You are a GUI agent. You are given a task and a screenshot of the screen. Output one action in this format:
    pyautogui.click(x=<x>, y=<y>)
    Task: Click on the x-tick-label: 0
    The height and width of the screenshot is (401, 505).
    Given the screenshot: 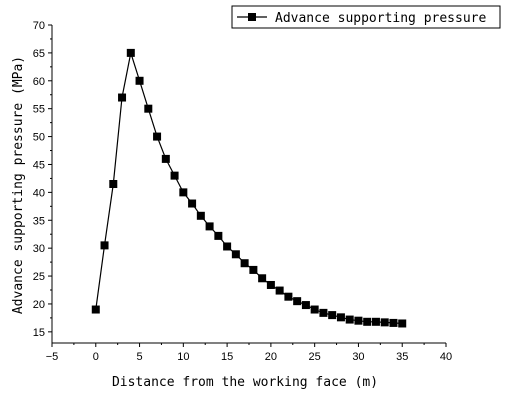 What is the action you would take?
    pyautogui.click(x=96, y=357)
    